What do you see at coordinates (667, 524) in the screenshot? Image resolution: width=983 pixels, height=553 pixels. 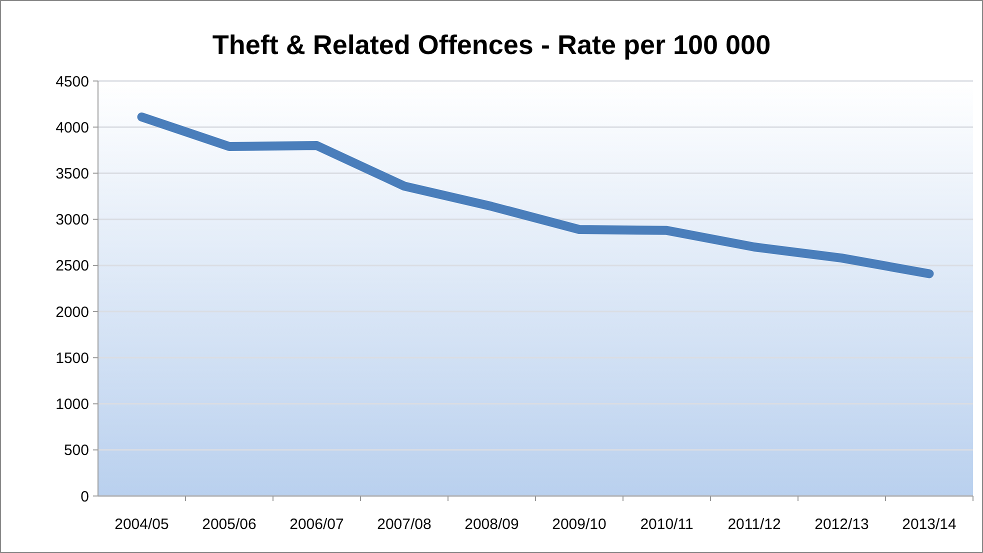 I see `x-tick-label: 2010/11` at bounding box center [667, 524].